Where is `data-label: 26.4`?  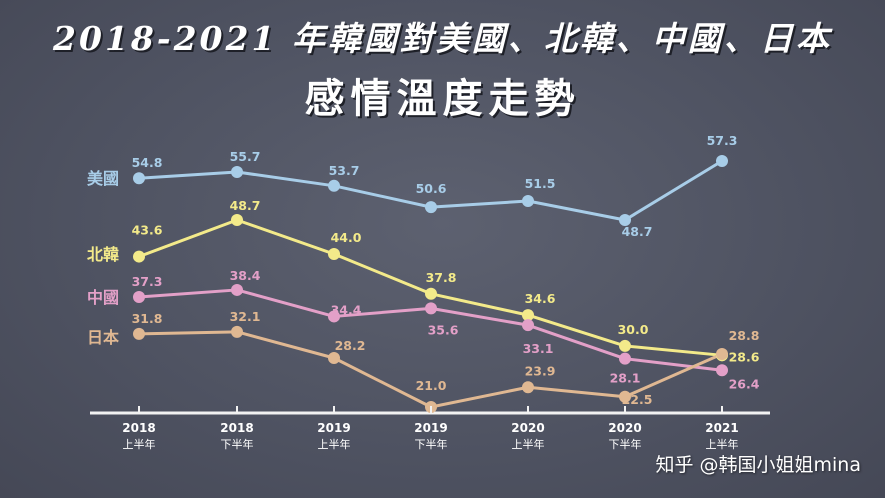
data-label: 26.4 is located at coordinates (744, 383).